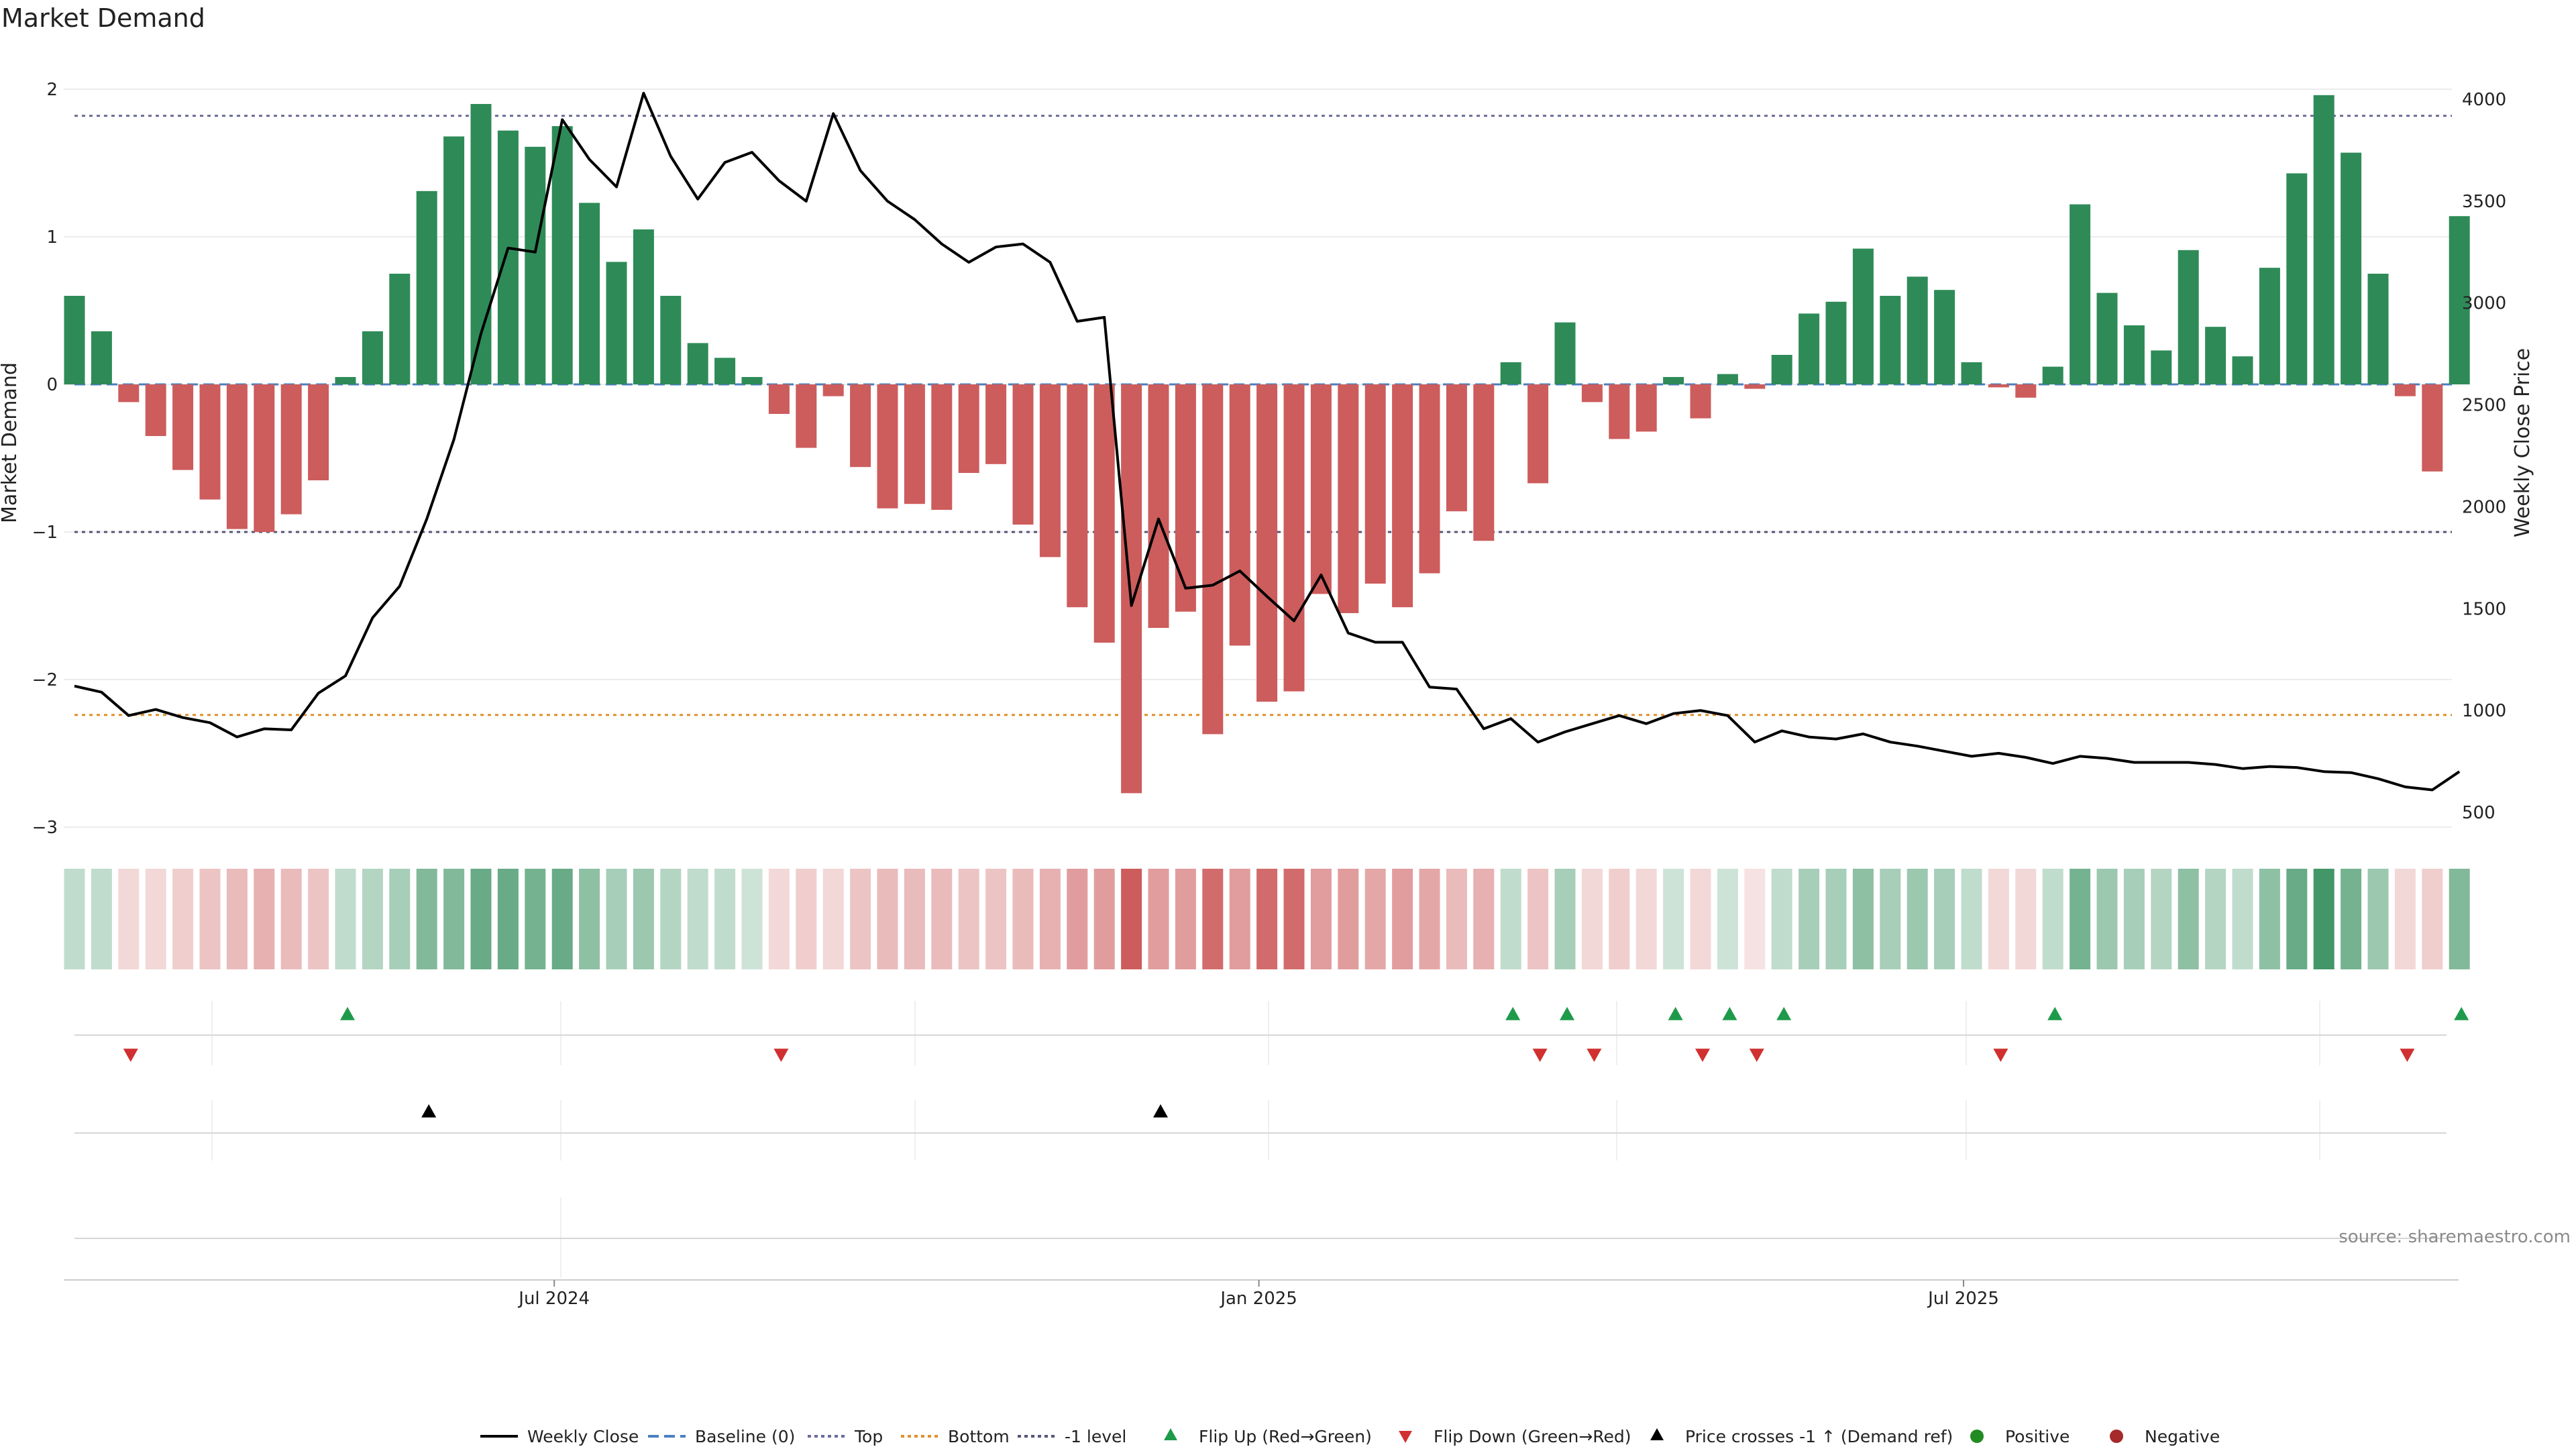 The width and height of the screenshot is (2576, 1449). Describe the element at coordinates (1515, 1436) in the screenshot. I see `legend-item: Flip Down (Green→Red)` at that location.